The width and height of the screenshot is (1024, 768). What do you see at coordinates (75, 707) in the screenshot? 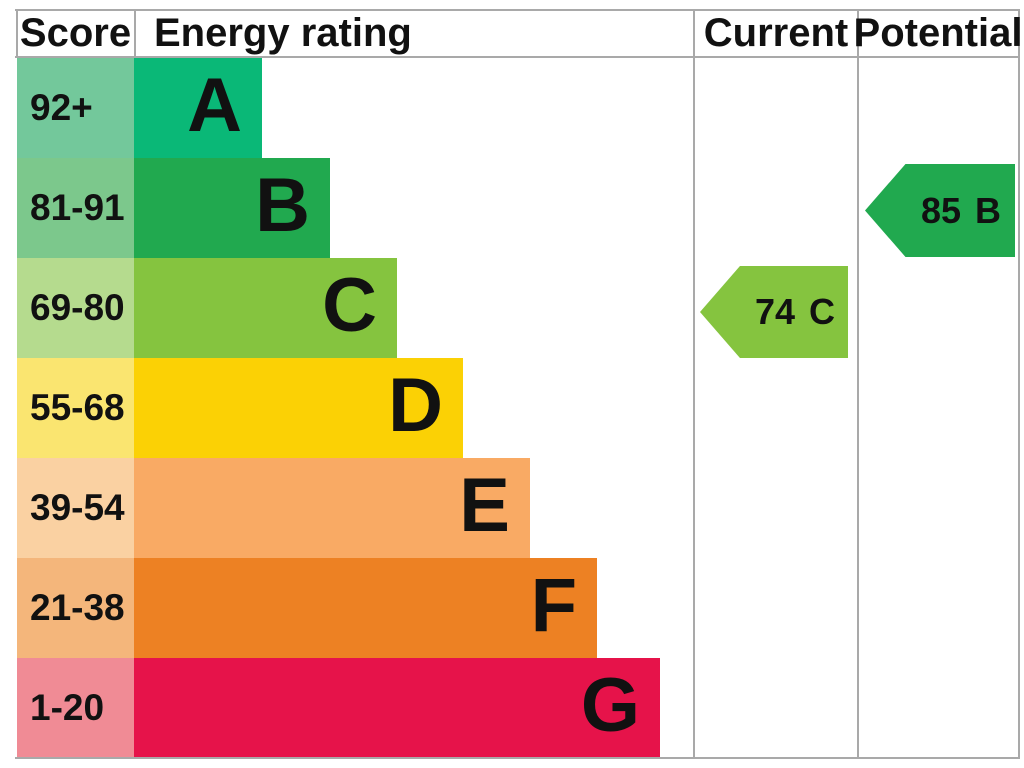
I see `score-cell-g: 1-20` at bounding box center [75, 707].